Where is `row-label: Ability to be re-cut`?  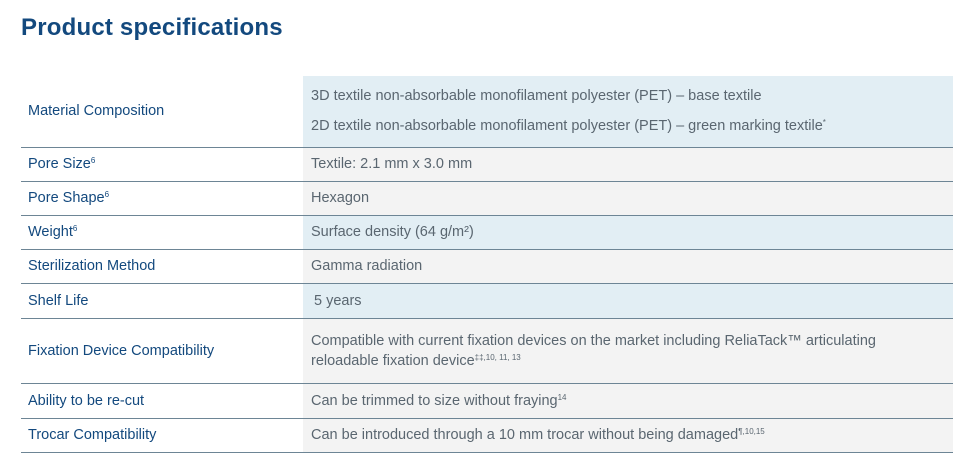 row-label: Ability to be re-cut is located at coordinates (162, 401).